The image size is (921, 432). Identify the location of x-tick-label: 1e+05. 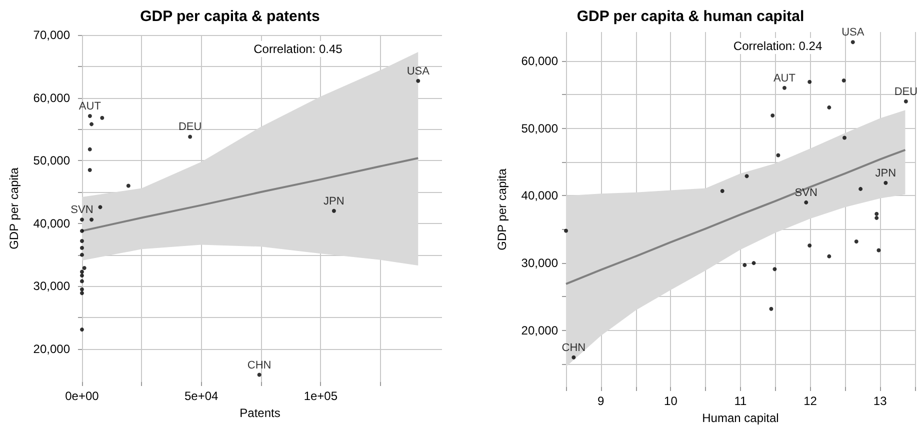
(321, 396).